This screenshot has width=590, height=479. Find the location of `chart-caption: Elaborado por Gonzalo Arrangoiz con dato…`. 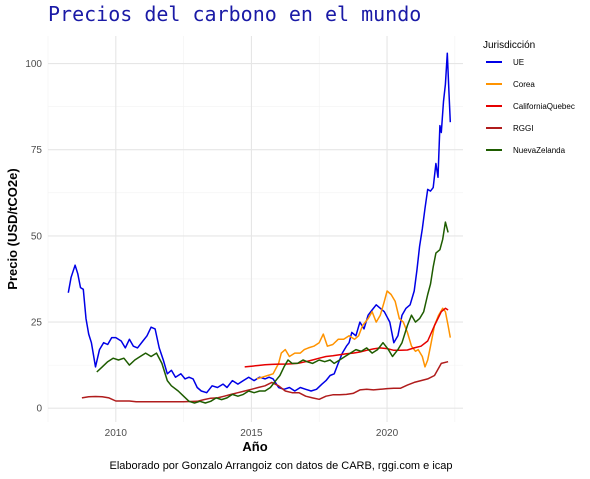

chart-caption: Elaborado por Gonzalo Arrangoiz con dato… is located at coordinates (280, 466).